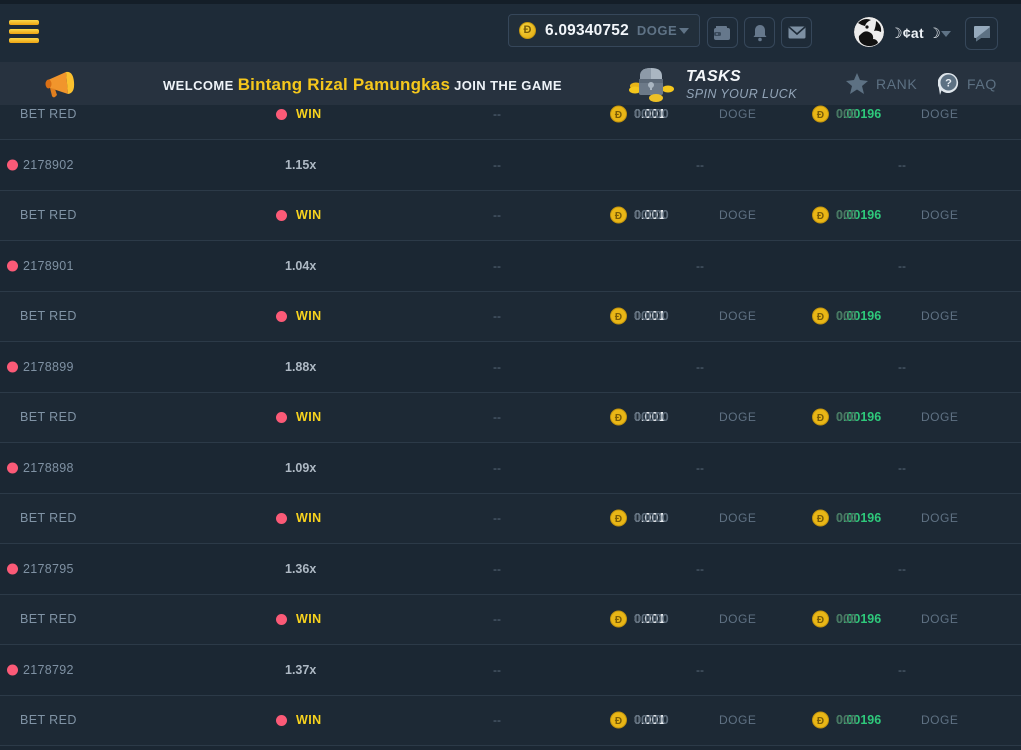  What do you see at coordinates (301, 164) in the screenshot?
I see `round-multiplier: 1.15x` at bounding box center [301, 164].